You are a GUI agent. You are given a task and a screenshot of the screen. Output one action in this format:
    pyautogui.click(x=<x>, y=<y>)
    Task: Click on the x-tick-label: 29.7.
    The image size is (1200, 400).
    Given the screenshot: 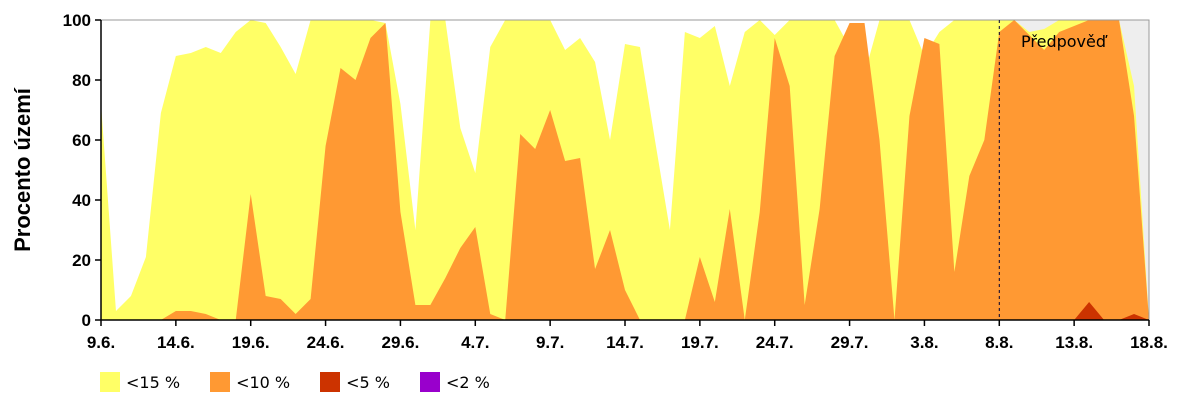 What is the action you would take?
    pyautogui.click(x=850, y=342)
    